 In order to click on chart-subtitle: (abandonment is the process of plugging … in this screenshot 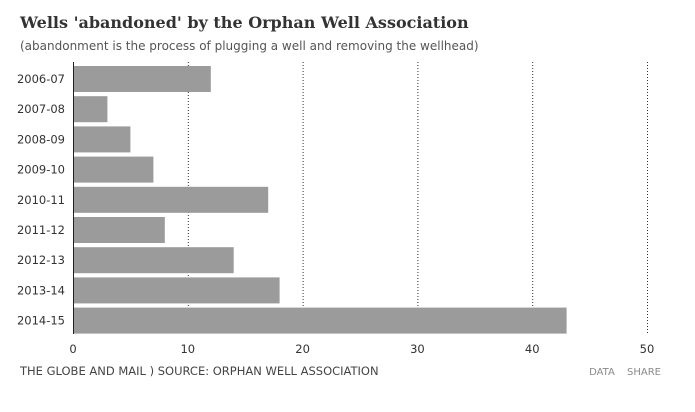, I will do `click(249, 46)`.